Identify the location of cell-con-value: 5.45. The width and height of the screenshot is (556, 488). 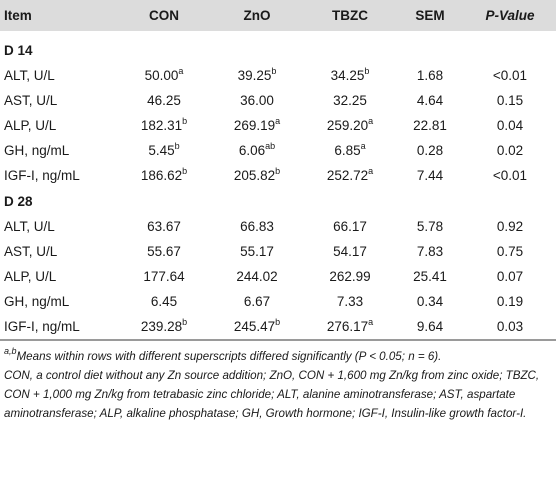
(161, 150).